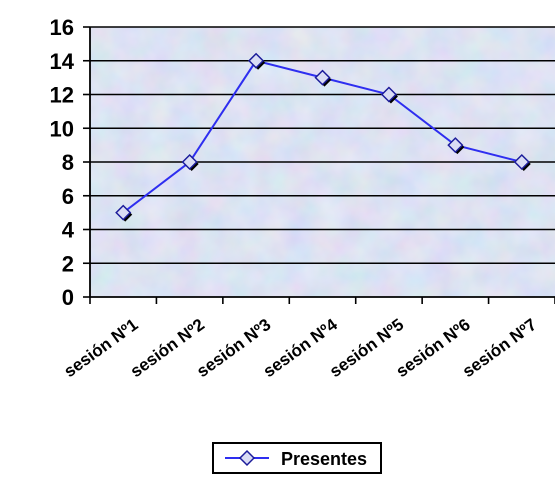 The height and width of the screenshot is (480, 555). What do you see at coordinates (366, 348) in the screenshot?
I see `x-tick-label: sesión Nº5` at bounding box center [366, 348].